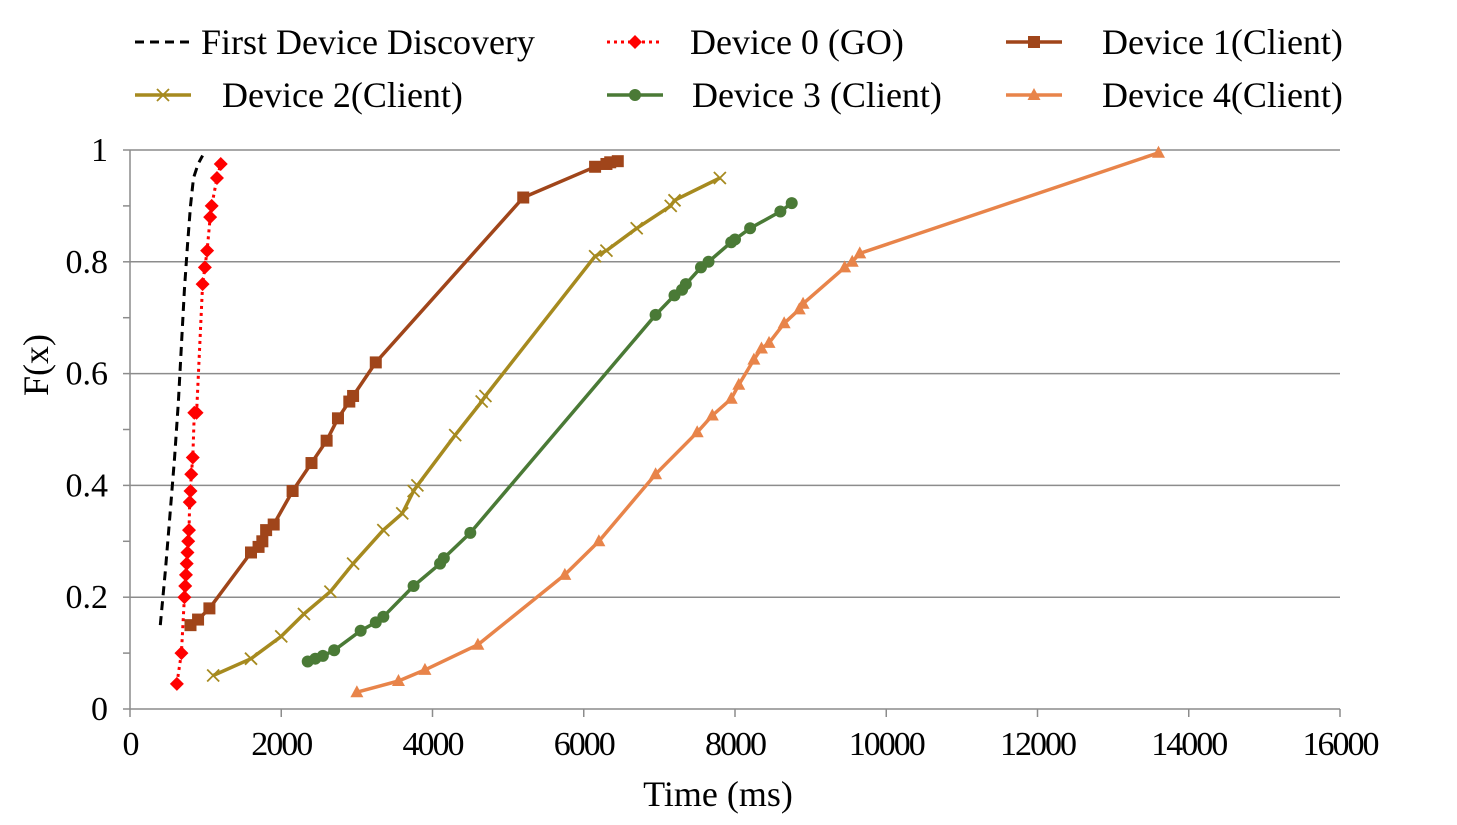 This screenshot has width=1457, height=825. What do you see at coordinates (887, 744) in the screenshot?
I see `x-tick-label: 10000` at bounding box center [887, 744].